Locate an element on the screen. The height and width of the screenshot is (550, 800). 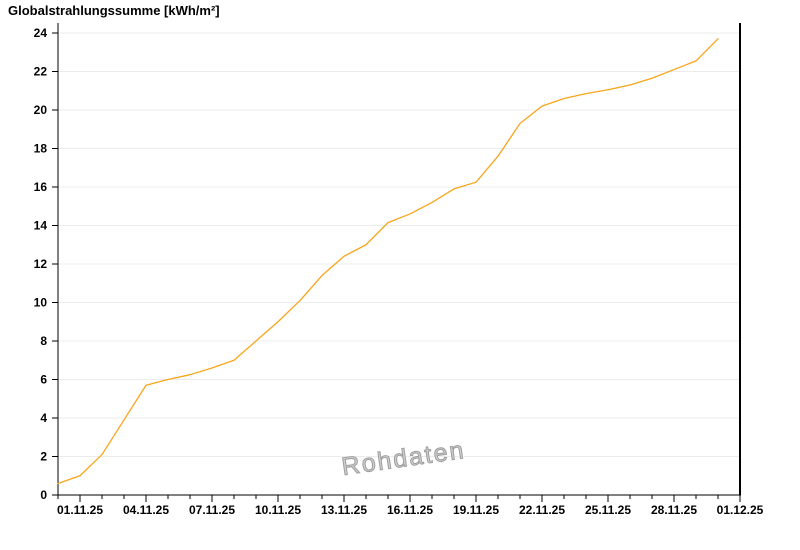
y-tick-label: 2 is located at coordinates (43, 457).